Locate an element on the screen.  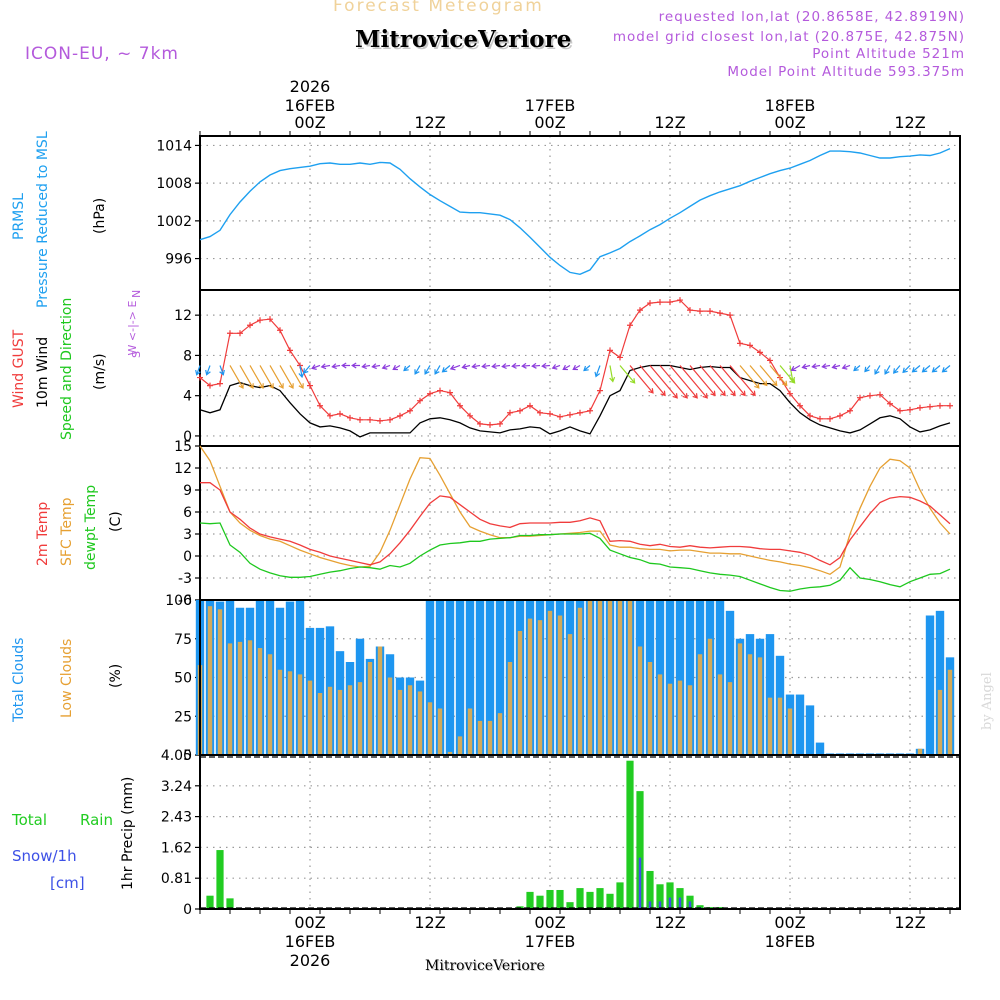
precip-frame-overlay is located at coordinates (580, 832).